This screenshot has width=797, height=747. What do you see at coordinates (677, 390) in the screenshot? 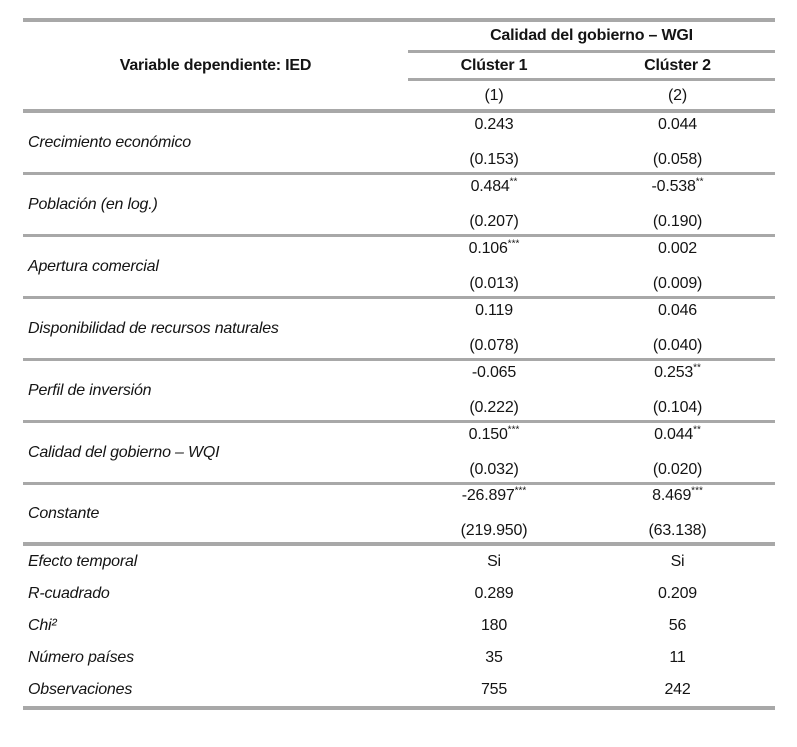
I see `cell-cluster-2: 0.253** (0.104)` at bounding box center [677, 390].